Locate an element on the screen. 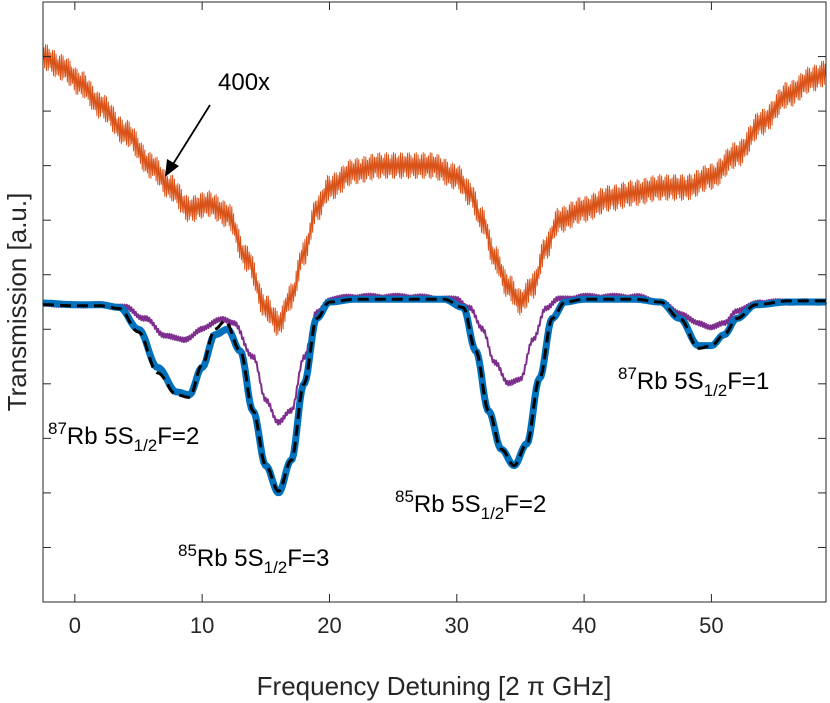 The width and height of the screenshot is (830, 703). rb87-f1-sub: 1/2 is located at coordinates (716, 390).